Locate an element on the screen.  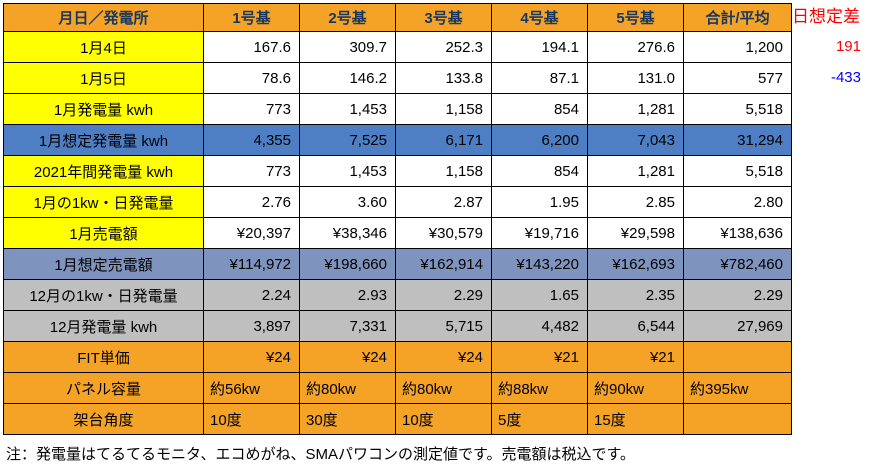
cell: 1.65 is located at coordinates (539, 295).